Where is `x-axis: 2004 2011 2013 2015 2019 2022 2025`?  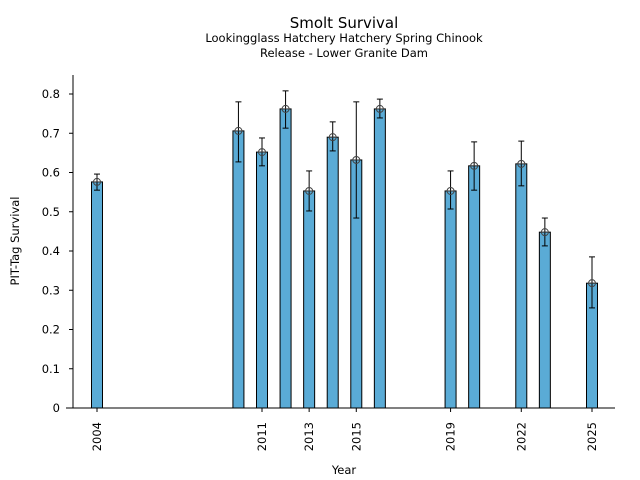
x-axis: 2004 2011 2013 2015 2019 2022 2025 is located at coordinates (340, 429).